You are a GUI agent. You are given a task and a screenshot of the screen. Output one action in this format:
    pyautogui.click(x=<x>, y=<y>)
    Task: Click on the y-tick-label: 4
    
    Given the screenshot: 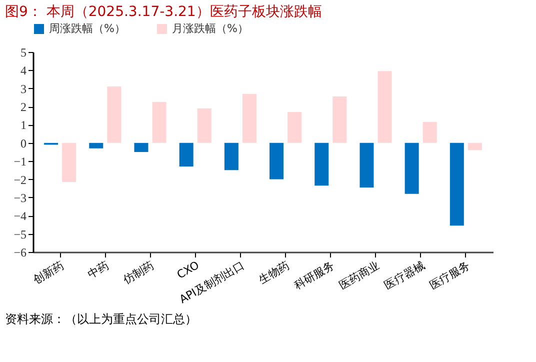 What is the action you would take?
    pyautogui.click(x=23, y=71)
    